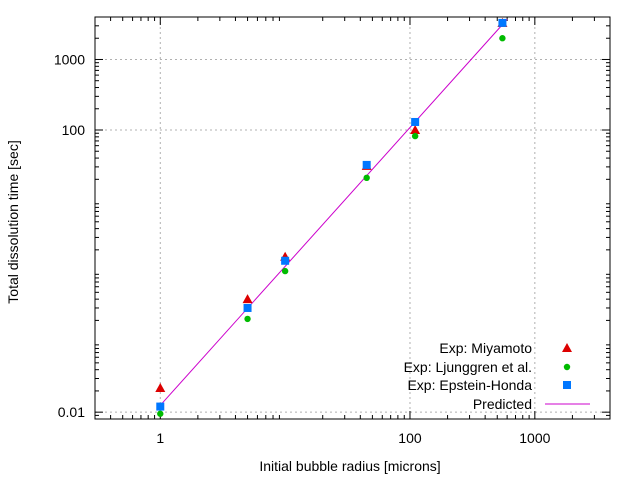 The image size is (640, 480). What do you see at coordinates (69, 235) in the screenshot?
I see `y-tick-labels: 0.01 100 1000` at bounding box center [69, 235].